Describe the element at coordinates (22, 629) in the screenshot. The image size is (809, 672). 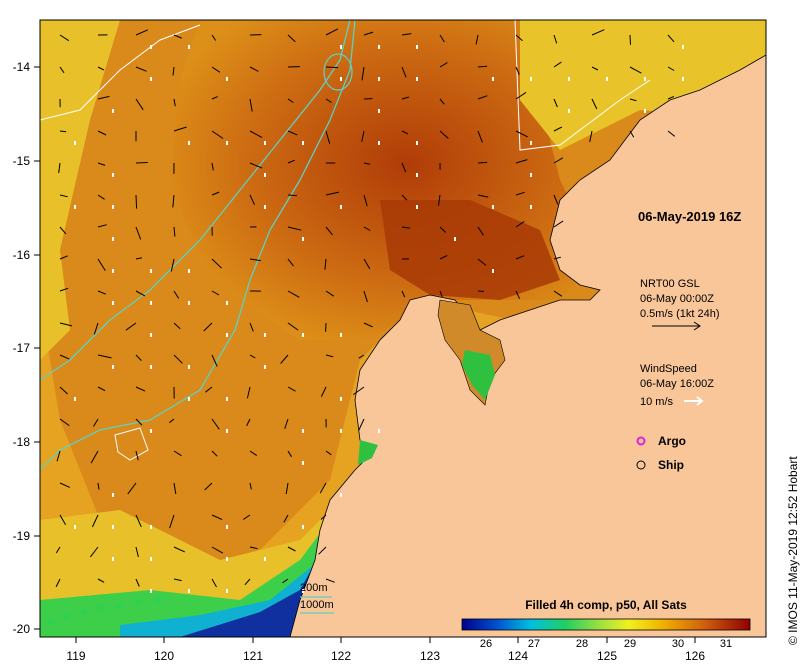
I see `y-tick-label: -20` at that location.